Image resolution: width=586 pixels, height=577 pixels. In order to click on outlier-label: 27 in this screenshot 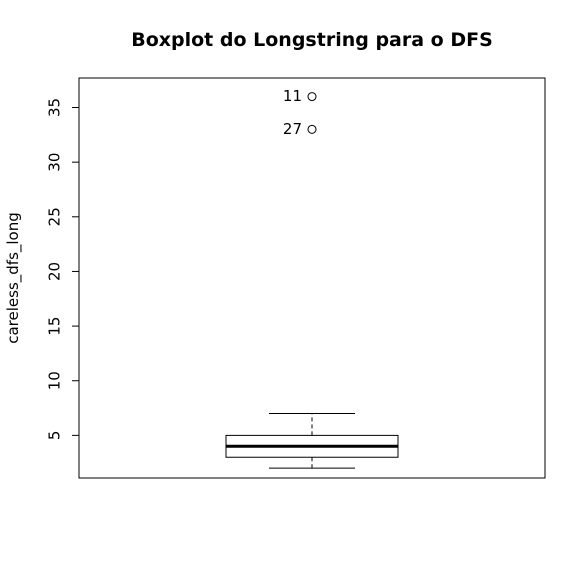, I will do `click(292, 129)`.